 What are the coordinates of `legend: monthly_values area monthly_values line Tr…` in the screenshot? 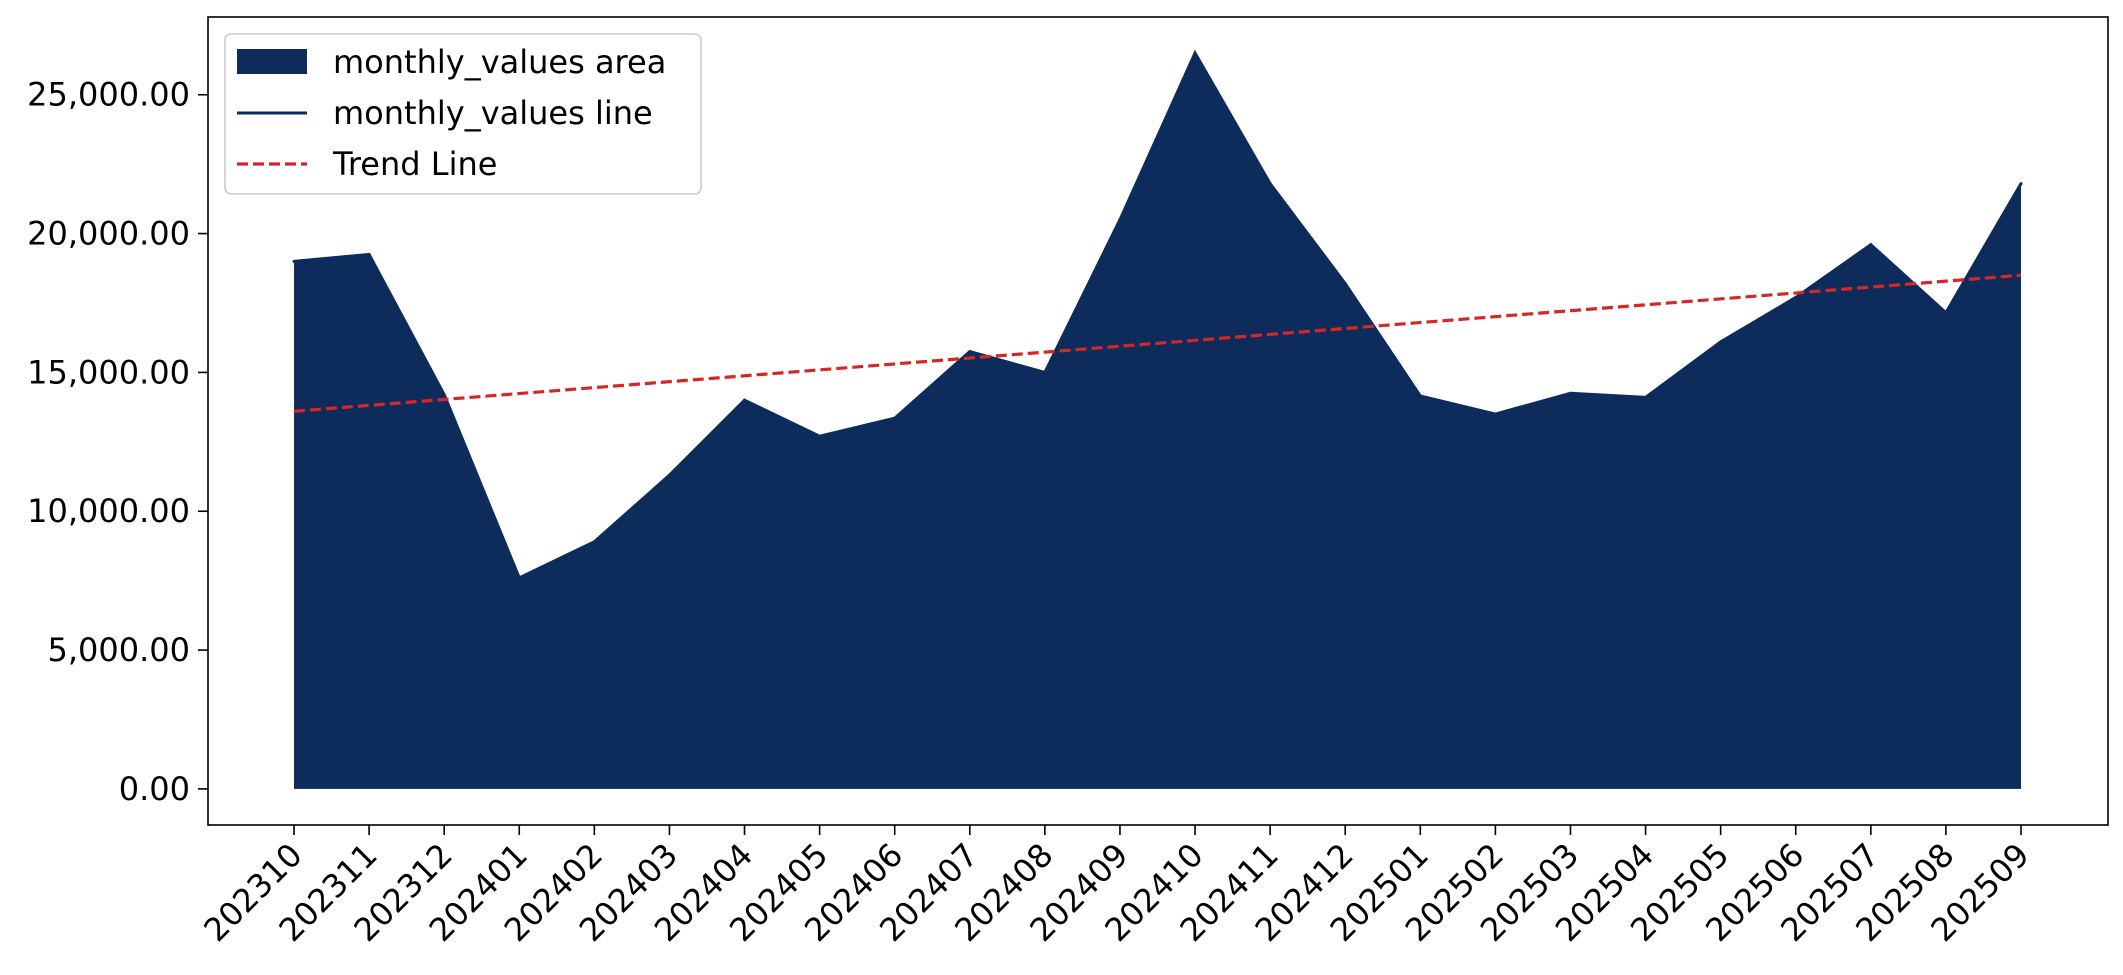 It's located at (463, 114).